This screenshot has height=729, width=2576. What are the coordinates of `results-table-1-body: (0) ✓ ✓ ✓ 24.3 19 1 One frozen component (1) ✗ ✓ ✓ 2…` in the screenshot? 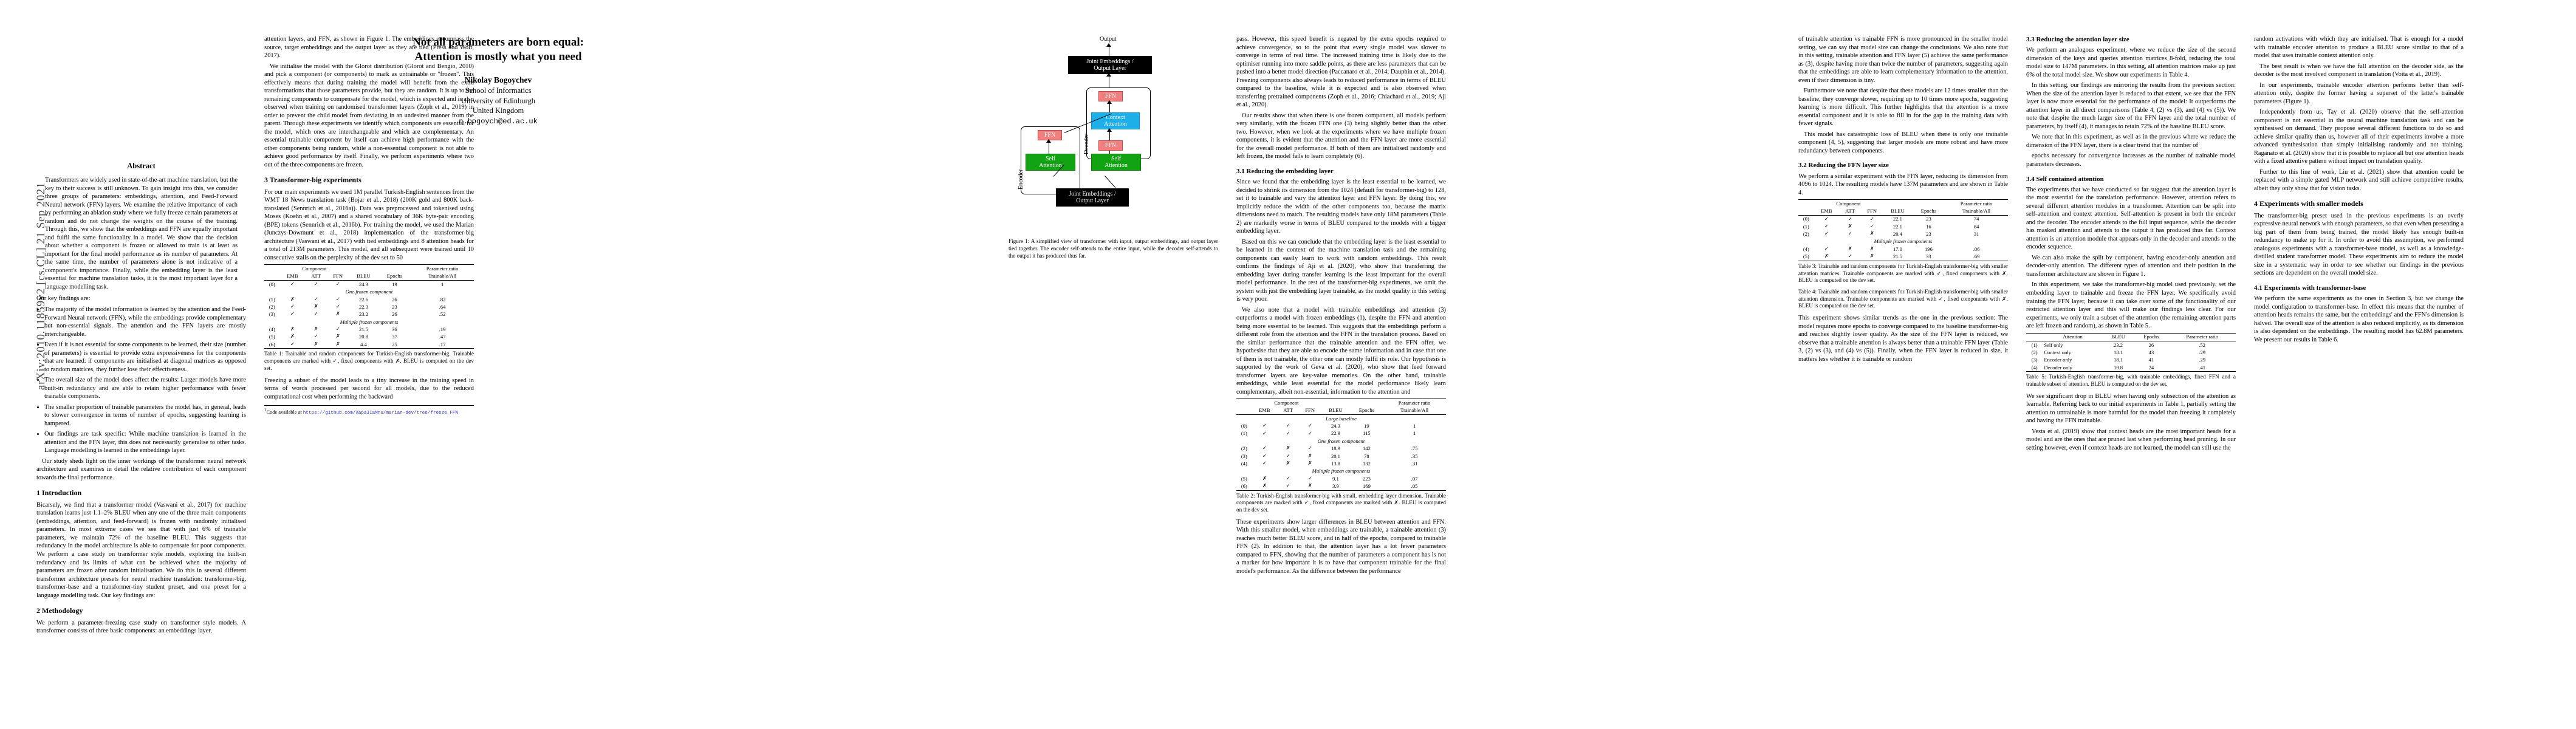 It's located at (369, 315).